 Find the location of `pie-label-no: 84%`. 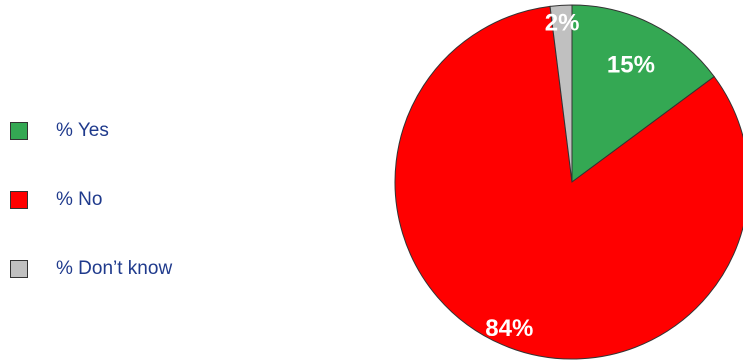

pie-label-no: 84% is located at coordinates (509, 328).